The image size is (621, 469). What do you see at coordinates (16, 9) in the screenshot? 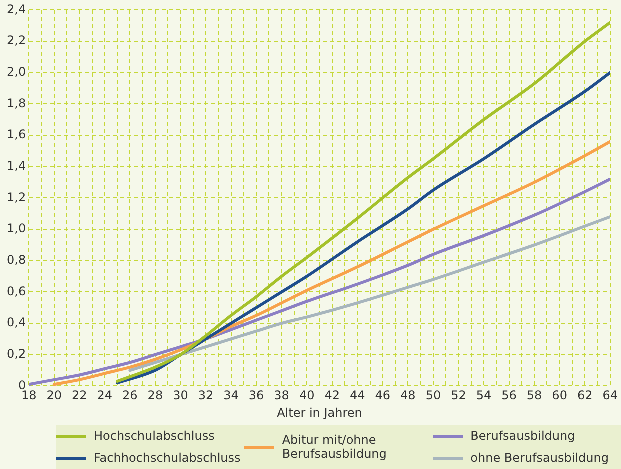
I see `y-tick-label: 2,4` at bounding box center [16, 9].